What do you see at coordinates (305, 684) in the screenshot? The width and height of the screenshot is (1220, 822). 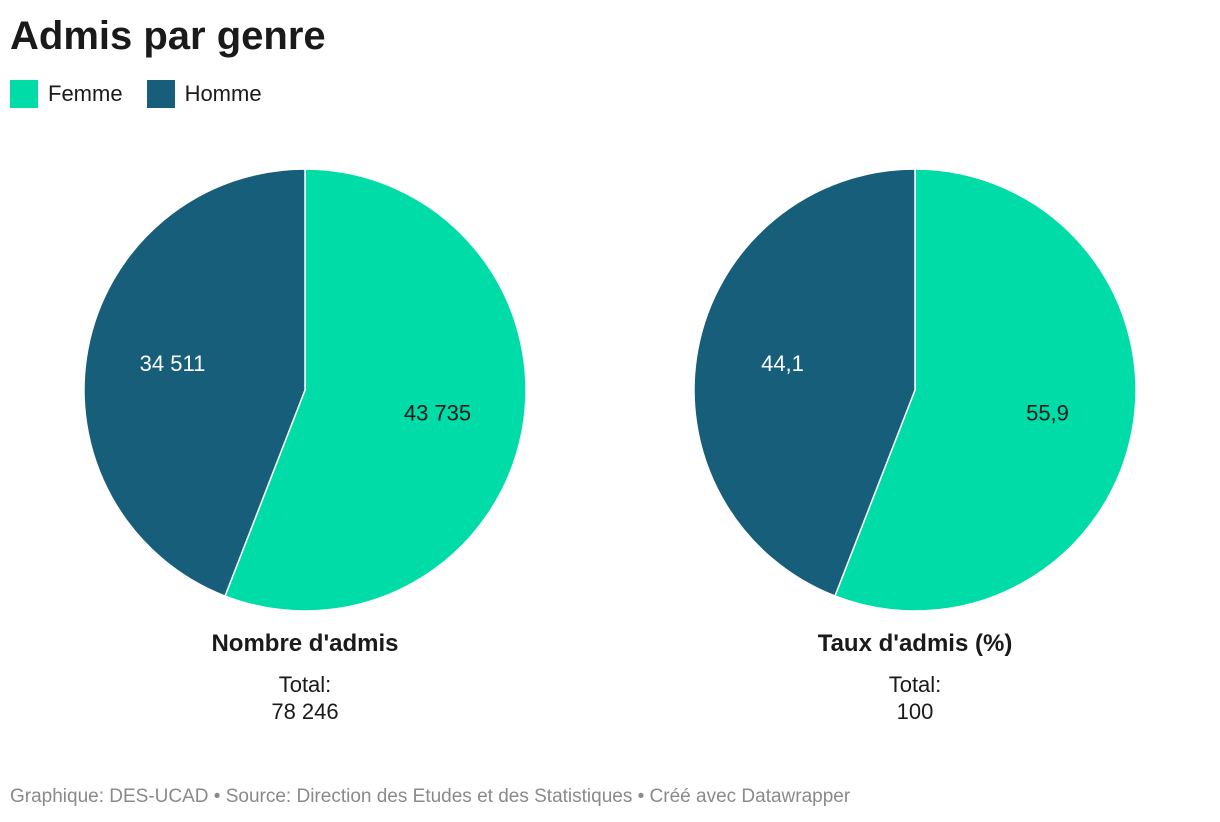 I see `total-label-count: Total:` at bounding box center [305, 684].